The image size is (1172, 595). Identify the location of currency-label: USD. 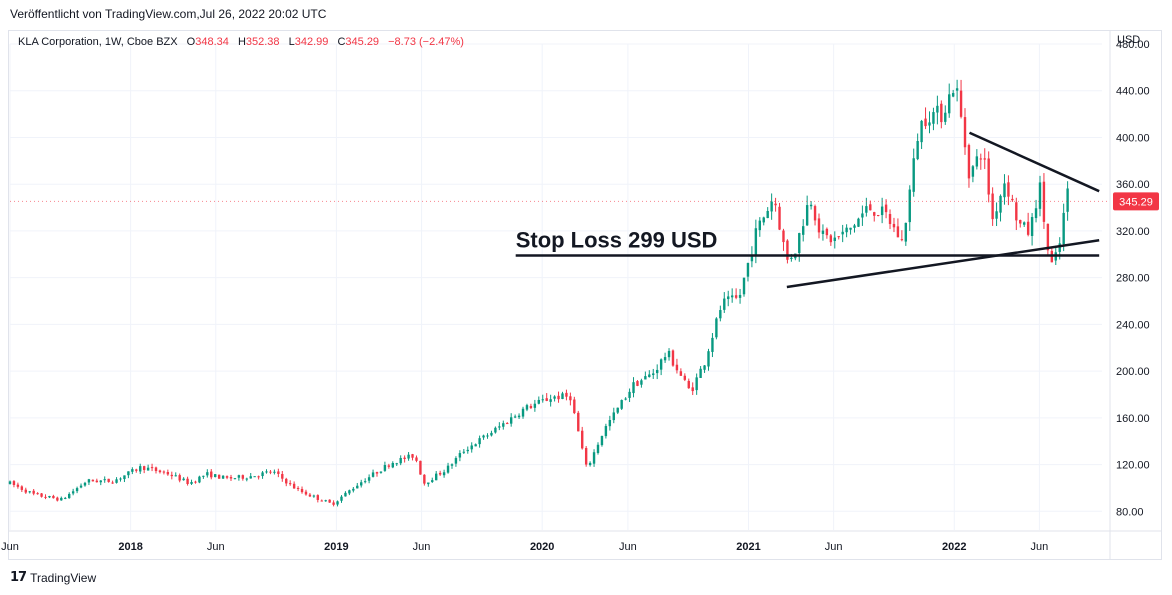
(1129, 40).